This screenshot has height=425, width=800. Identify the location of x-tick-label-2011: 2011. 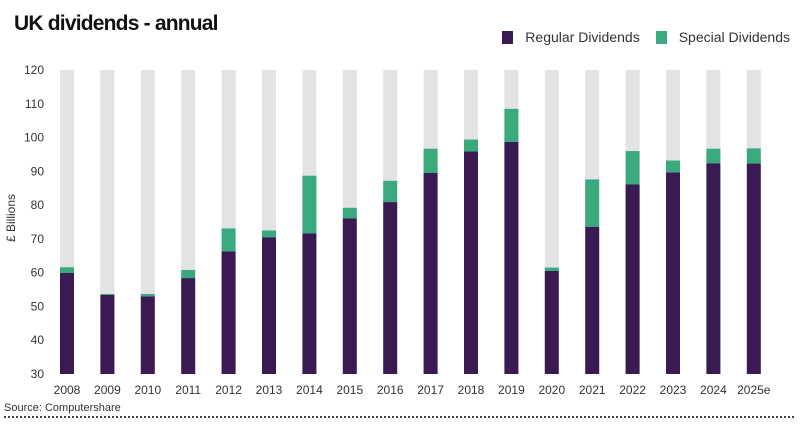
(188, 390).